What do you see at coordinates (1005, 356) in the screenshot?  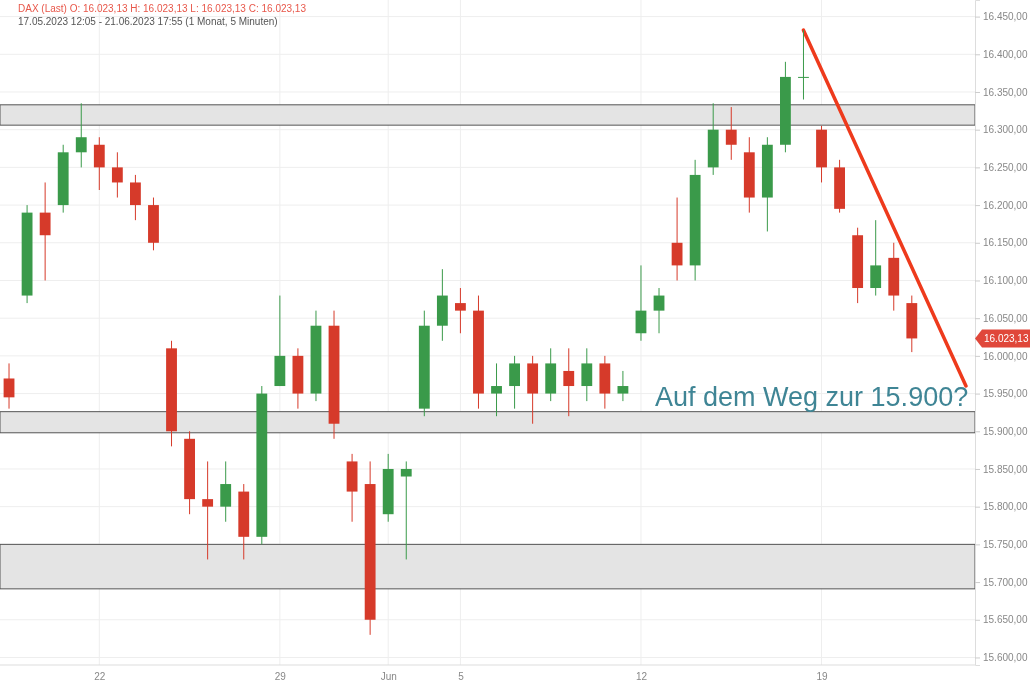 I see `y-tick-label: 16.000,00` at bounding box center [1005, 356].